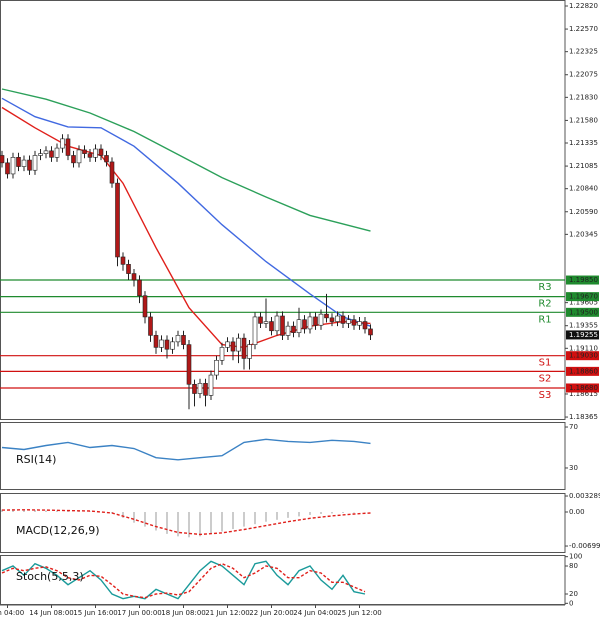 The width and height of the screenshot is (600, 624). What do you see at coordinates (573, 566) in the screenshot?
I see `y-tick-label: 80` at bounding box center [573, 566].